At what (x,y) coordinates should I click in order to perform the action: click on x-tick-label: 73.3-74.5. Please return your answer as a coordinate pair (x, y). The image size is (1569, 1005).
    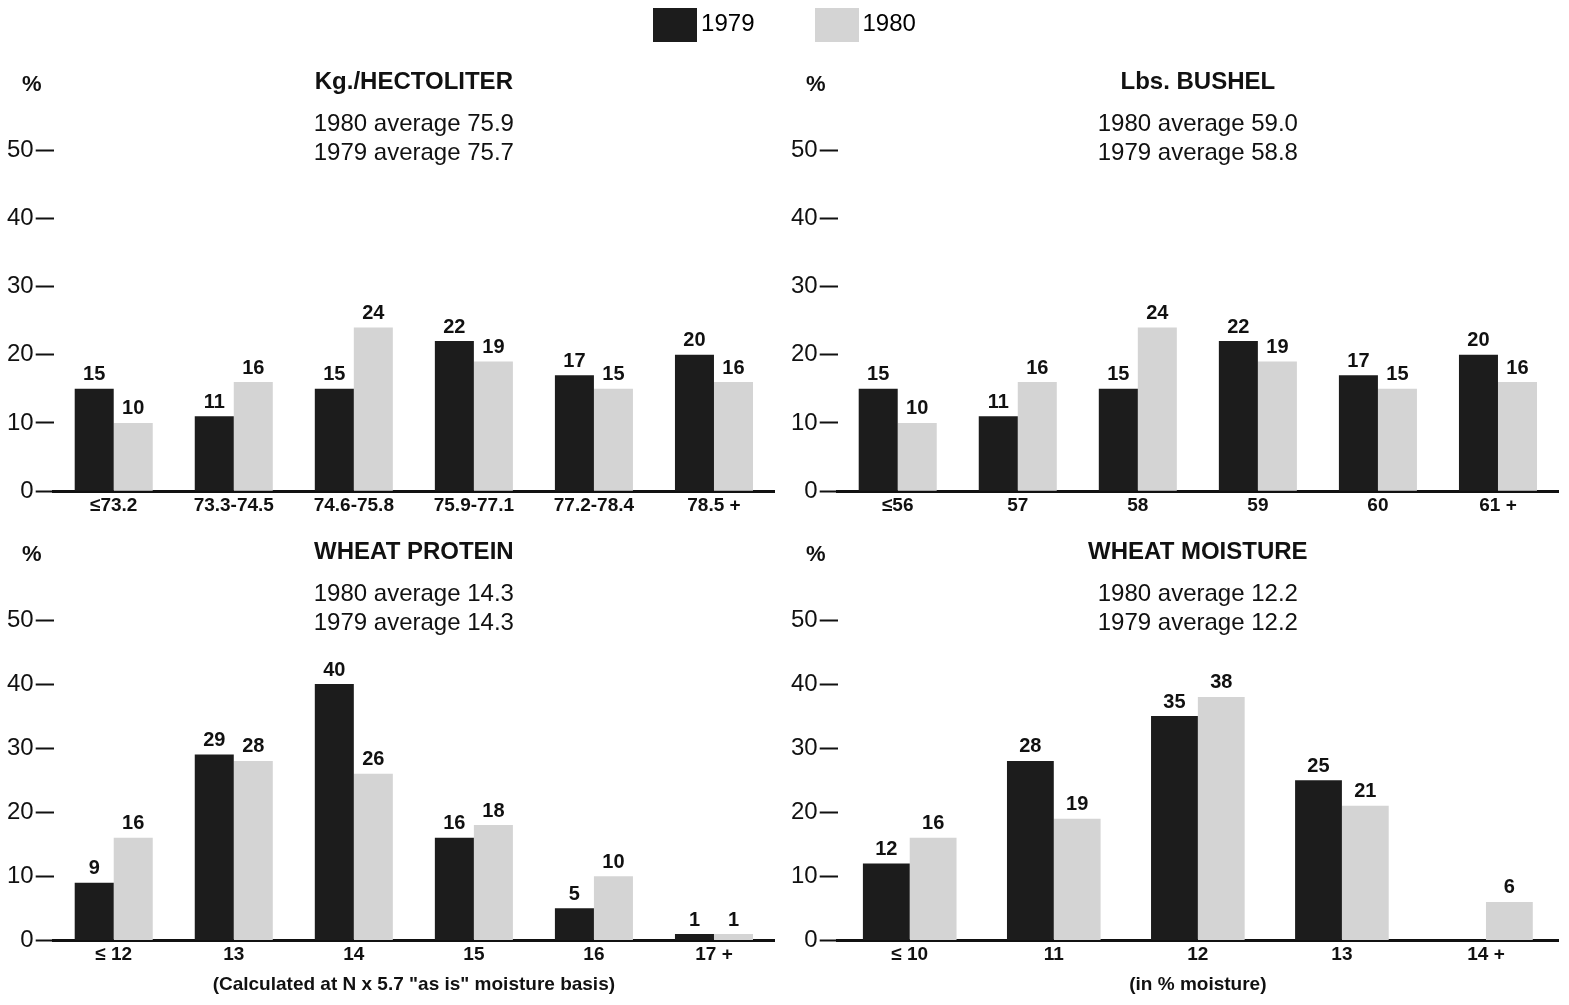
    Looking at the image, I should click on (234, 504).